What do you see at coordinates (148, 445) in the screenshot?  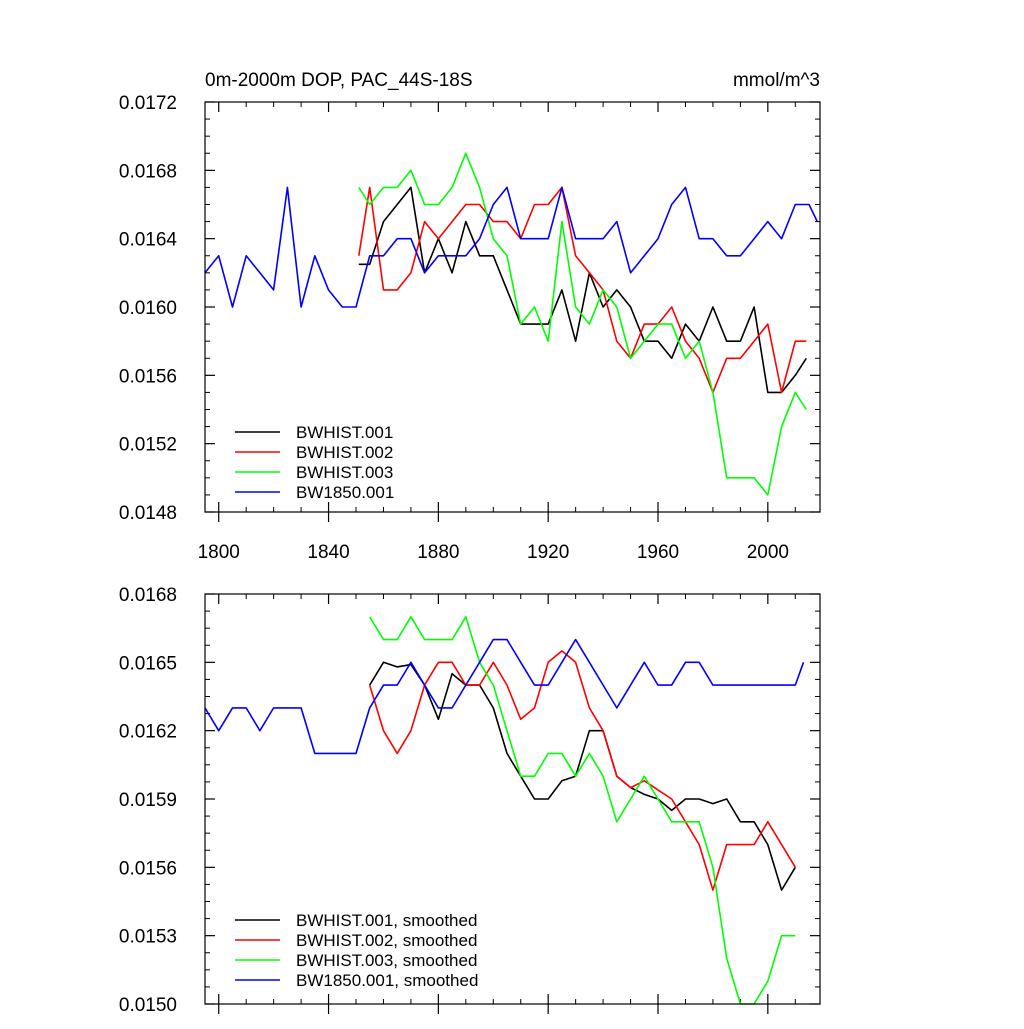 I see `y-tick-label: 0.0152` at bounding box center [148, 445].